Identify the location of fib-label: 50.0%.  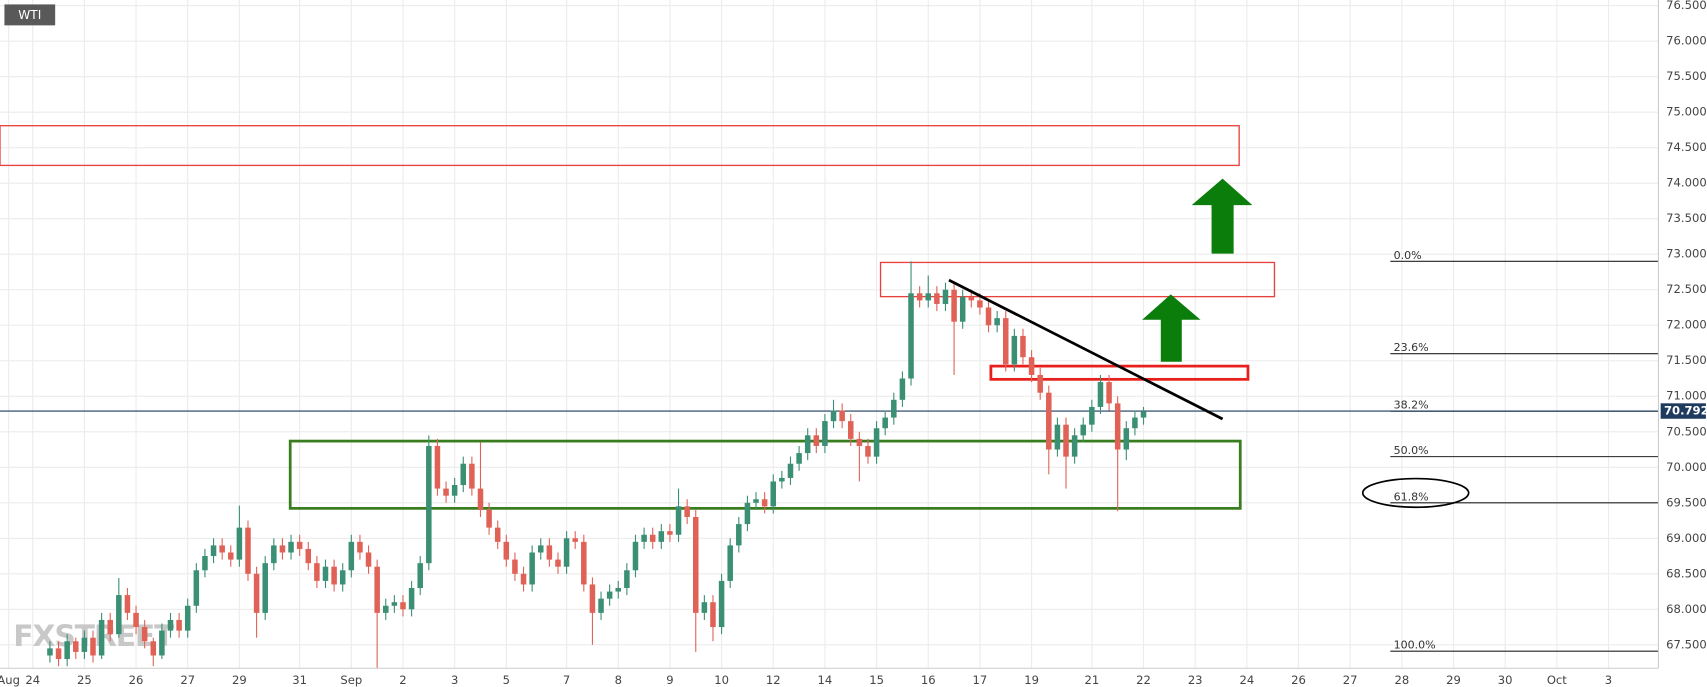
(1411, 450).